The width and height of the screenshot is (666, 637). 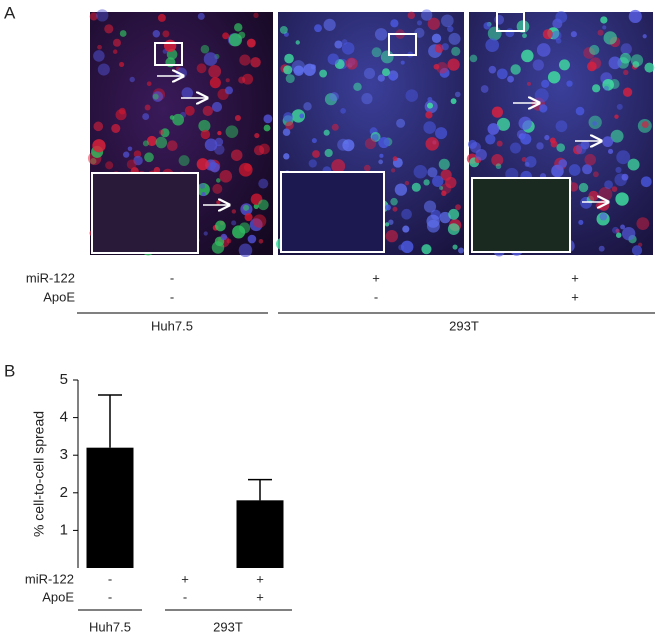 I want to click on row-label: miR-122, so click(x=49, y=578).